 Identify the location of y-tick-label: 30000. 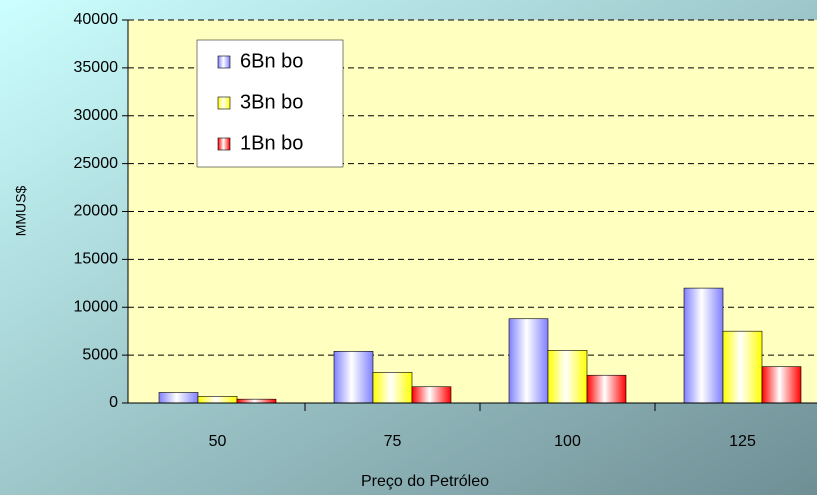
(96, 115).